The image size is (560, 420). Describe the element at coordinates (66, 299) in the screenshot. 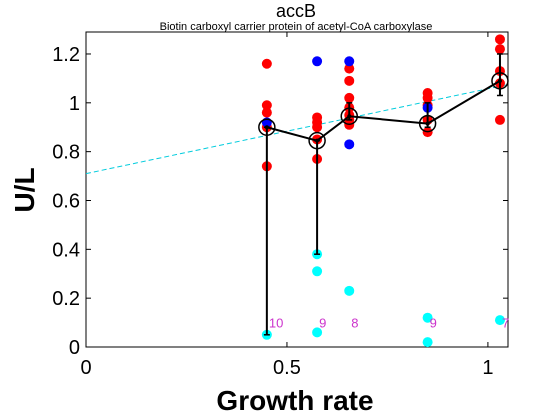

I see `y-tick-label: 0.2` at that location.